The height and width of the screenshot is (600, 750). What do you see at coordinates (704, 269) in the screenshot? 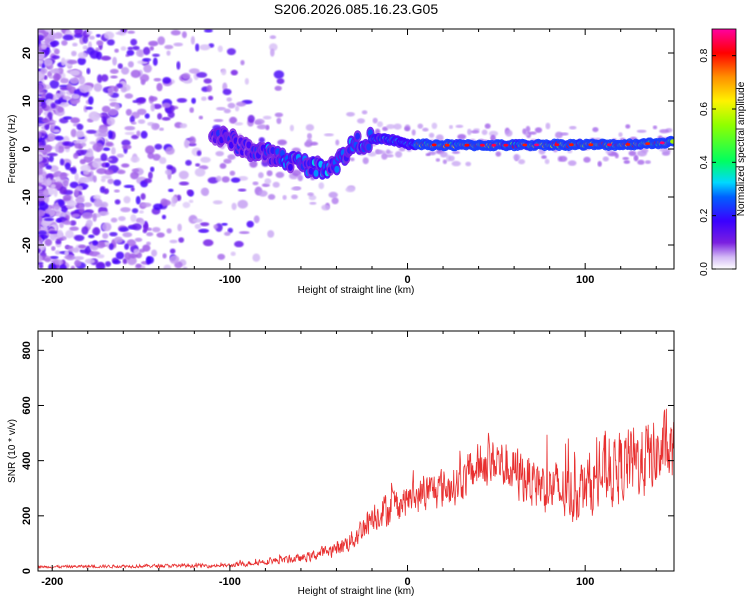
I see `colorbar-tick-label: 0.0` at bounding box center [704, 269].